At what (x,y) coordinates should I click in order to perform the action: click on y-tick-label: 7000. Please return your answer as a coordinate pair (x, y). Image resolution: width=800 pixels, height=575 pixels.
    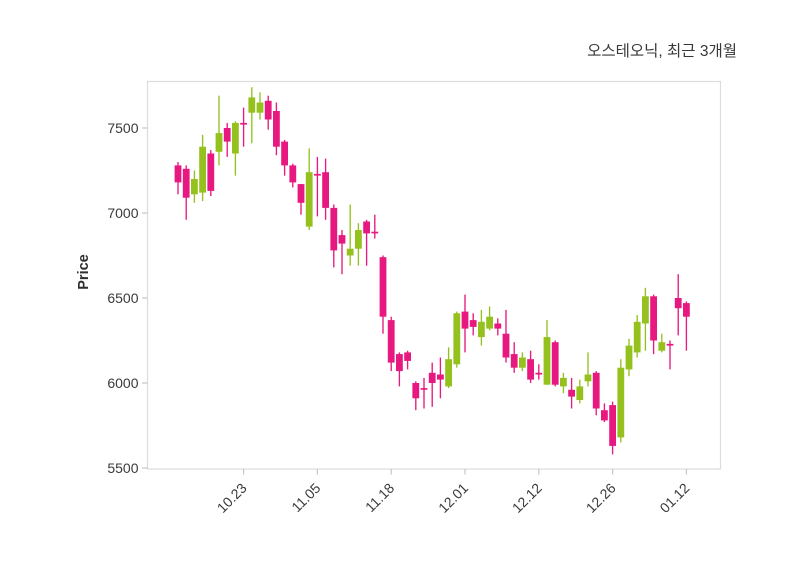
    Looking at the image, I should click on (122, 213).